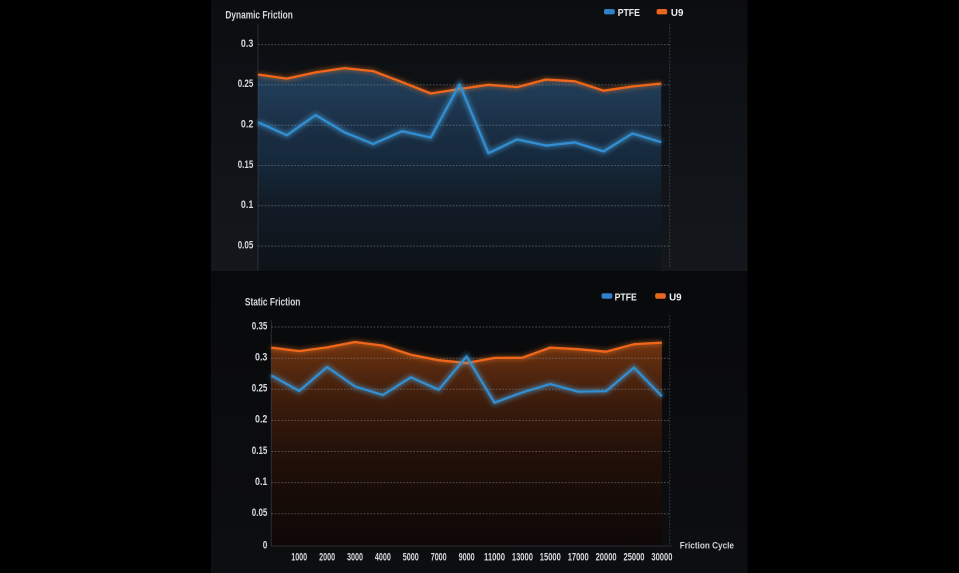  What do you see at coordinates (327, 558) in the screenshot?
I see `svg-text: 2000` at bounding box center [327, 558].